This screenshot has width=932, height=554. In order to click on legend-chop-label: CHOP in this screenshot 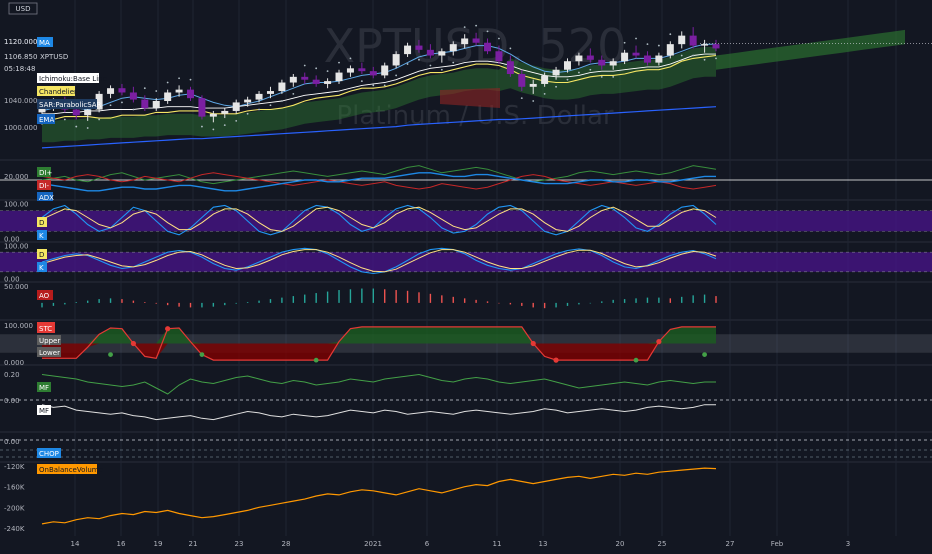, I will do `click(49, 454)`.